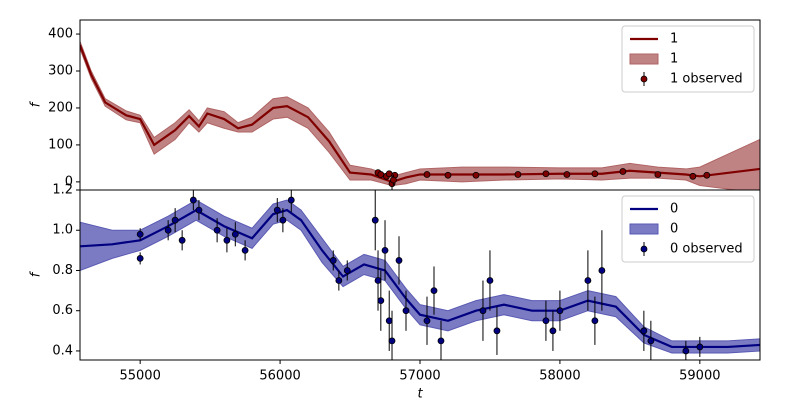 This screenshot has width=800, height=400. What do you see at coordinates (60, 34) in the screenshot?
I see `y-tick-label: 400` at bounding box center [60, 34].